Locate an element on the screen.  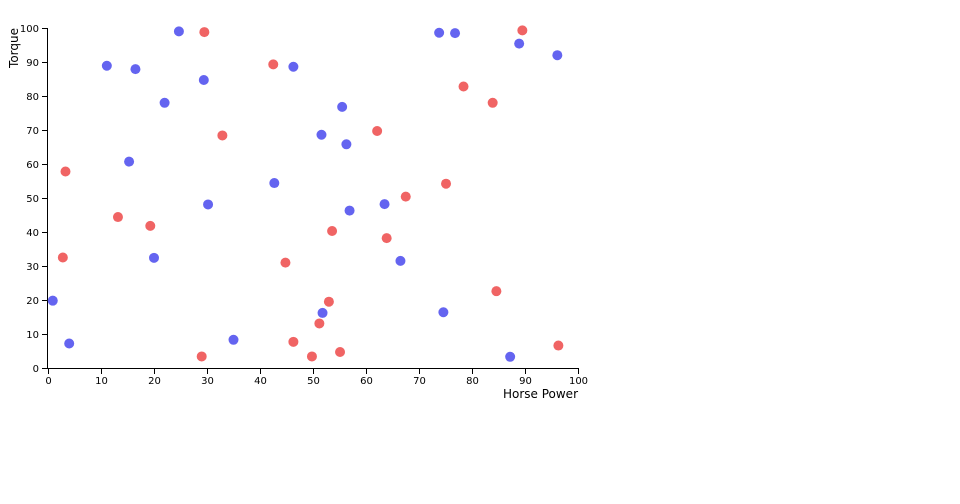
y-tick-label: 20 is located at coordinates (32, 301).